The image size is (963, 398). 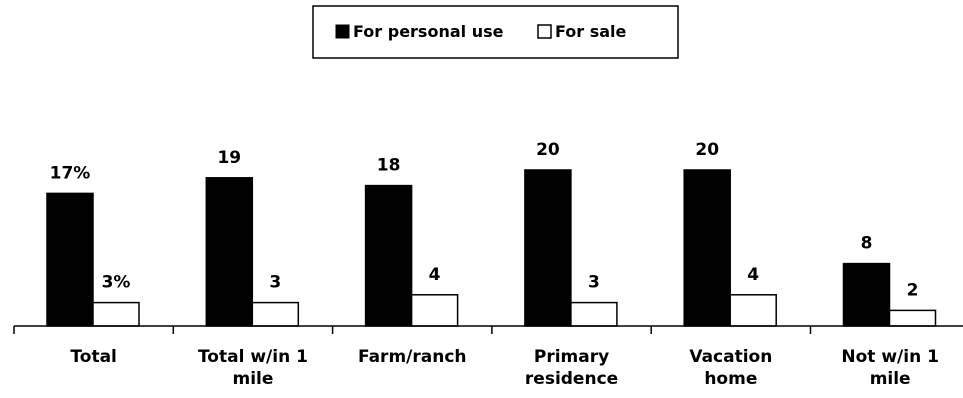 I want to click on value-label-for-sale-4: 4, so click(x=753, y=275).